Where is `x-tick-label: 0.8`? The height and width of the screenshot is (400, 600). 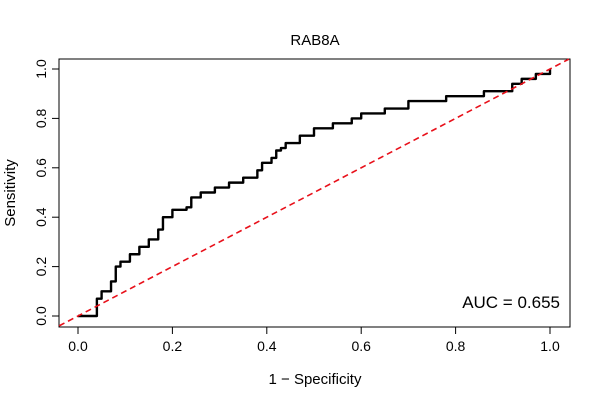
x-tick-label: 0.8 is located at coordinates (456, 346).